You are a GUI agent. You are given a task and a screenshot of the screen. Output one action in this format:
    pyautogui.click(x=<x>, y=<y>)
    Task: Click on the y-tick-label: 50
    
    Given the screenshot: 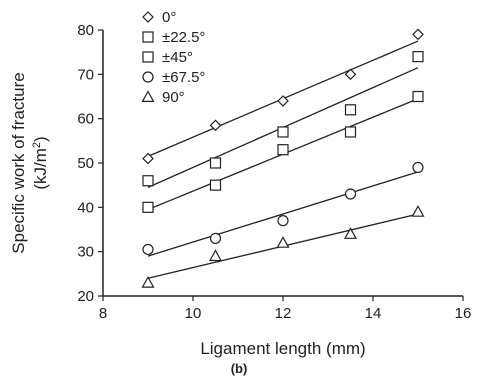 What is the action you would take?
    pyautogui.click(x=85, y=163)
    